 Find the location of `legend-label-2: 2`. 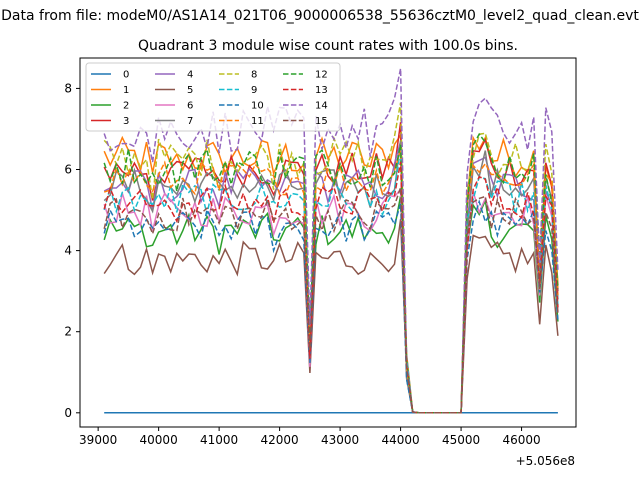

legend-label-2: 2 is located at coordinates (126, 106).